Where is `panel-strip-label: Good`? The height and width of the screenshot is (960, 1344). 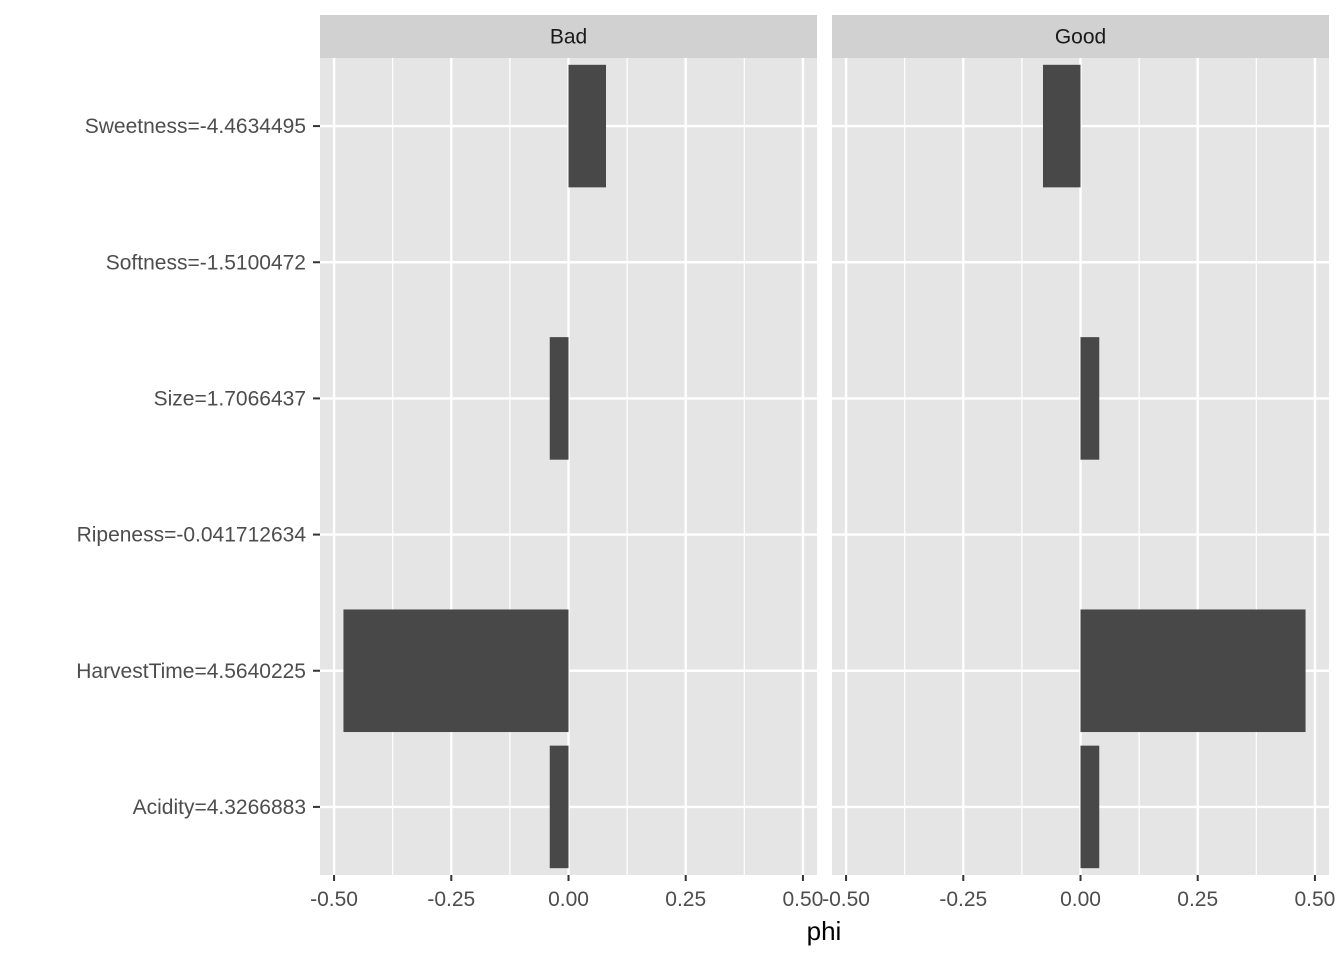 panel-strip-label: Good is located at coordinates (1080, 37).